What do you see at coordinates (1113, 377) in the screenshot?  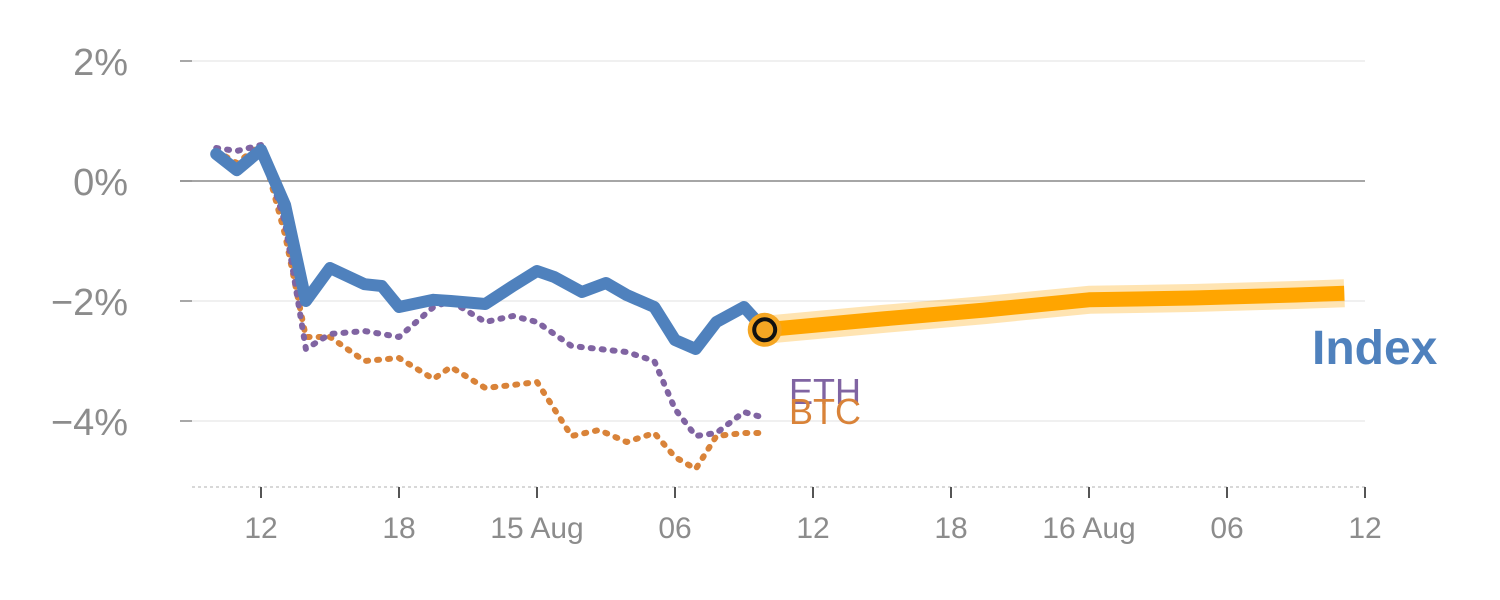 I see `series-labels: ETH BTC Index` at bounding box center [1113, 377].